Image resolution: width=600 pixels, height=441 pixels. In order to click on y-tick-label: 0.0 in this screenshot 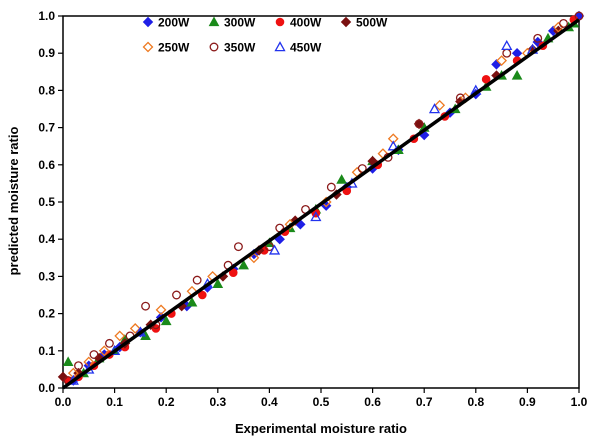, I will do `click(46, 388)`.